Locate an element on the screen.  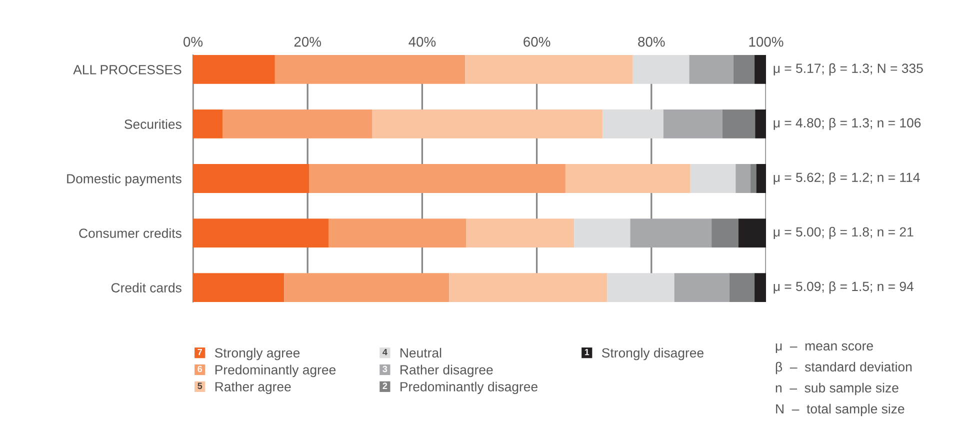
text: μ = 5.17; β = 1.3; N = 335 is located at coordinates (848, 69).